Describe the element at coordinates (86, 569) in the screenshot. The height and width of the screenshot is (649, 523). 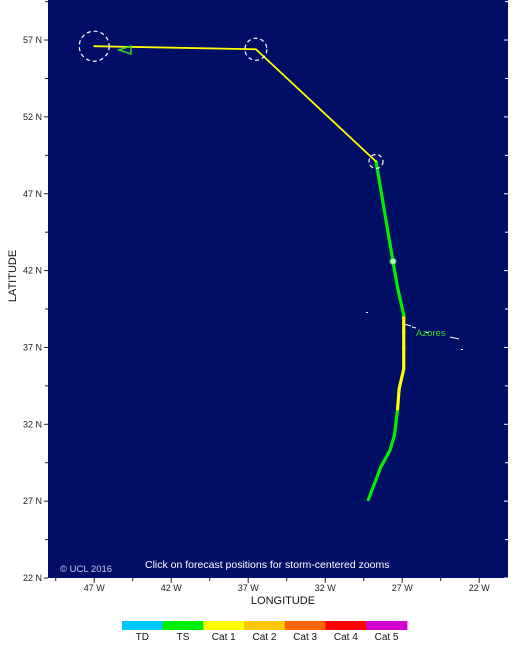
I see `copyright-text: © UCL 2016` at that location.